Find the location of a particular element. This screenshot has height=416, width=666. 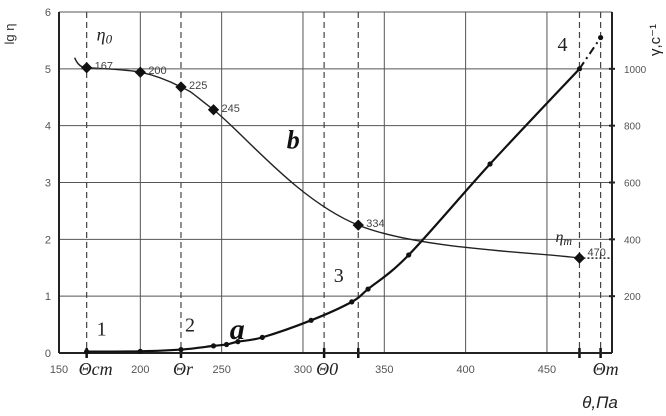

etam-label: ηm is located at coordinates (563, 238).